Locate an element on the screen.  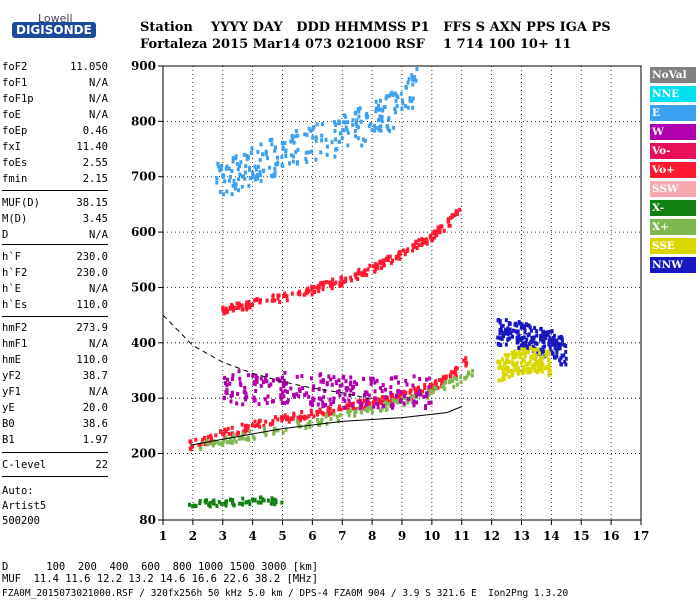
series-3rd-hop is located at coordinates (317, 132).